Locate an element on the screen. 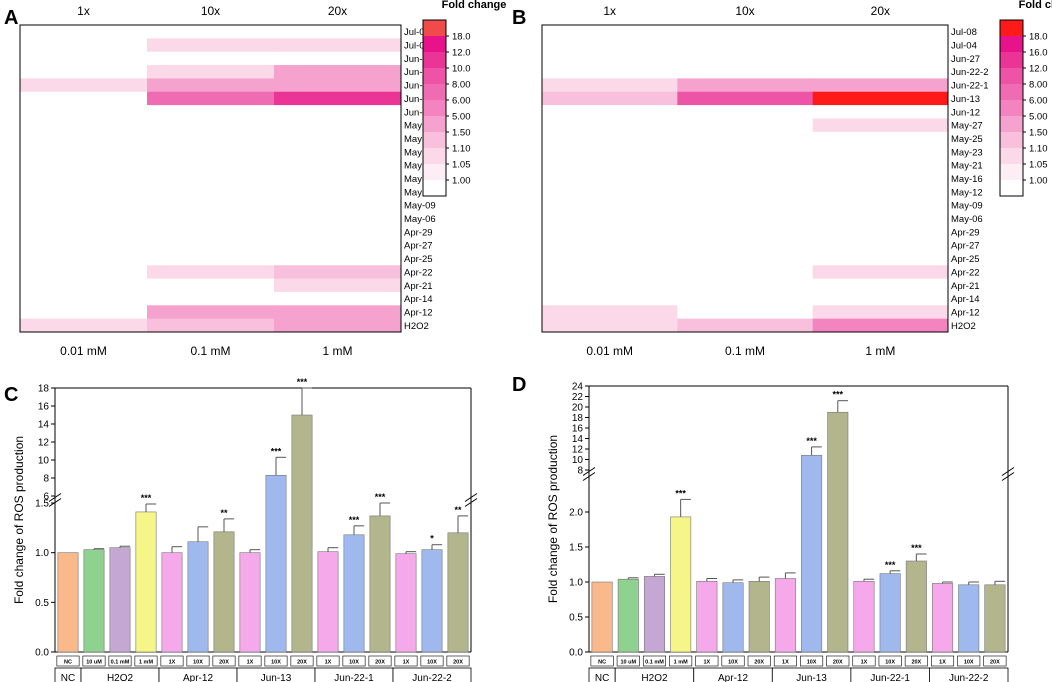 The height and width of the screenshot is (682, 1052). row-label: Apr-29 is located at coordinates (418, 232).